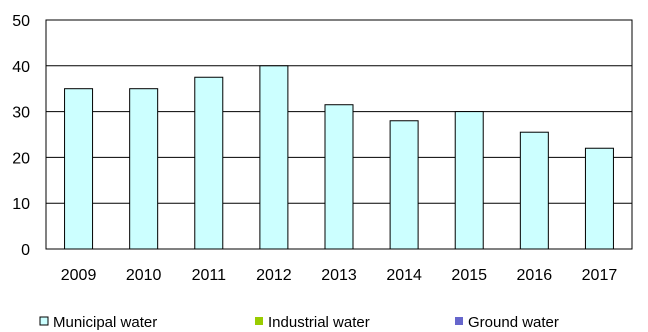 This screenshot has height=332, width=648. What do you see at coordinates (21, 136) in the screenshot?
I see `y-axis-ticks: 0 10 20 30 40 50` at bounding box center [21, 136].